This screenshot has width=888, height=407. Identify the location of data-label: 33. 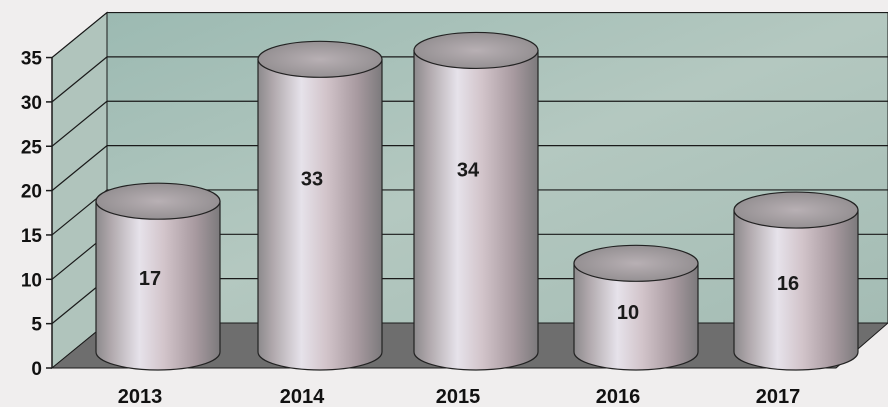
(312, 179).